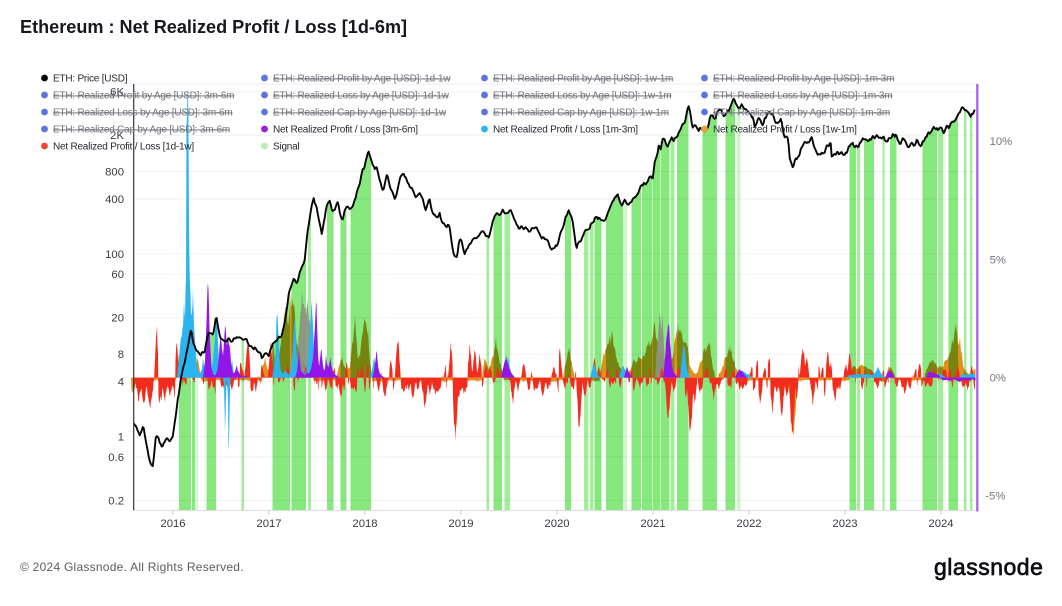 This screenshot has height=606, width=1062. What do you see at coordinates (114, 200) in the screenshot?
I see `svg-text: 400` at bounding box center [114, 200].